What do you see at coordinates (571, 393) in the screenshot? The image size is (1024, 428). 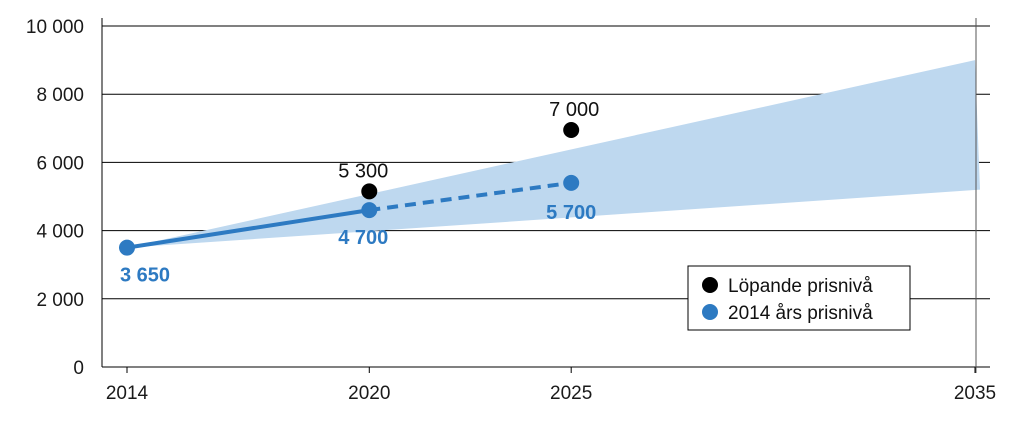 I see `x-tick-label: 2025` at bounding box center [571, 393].